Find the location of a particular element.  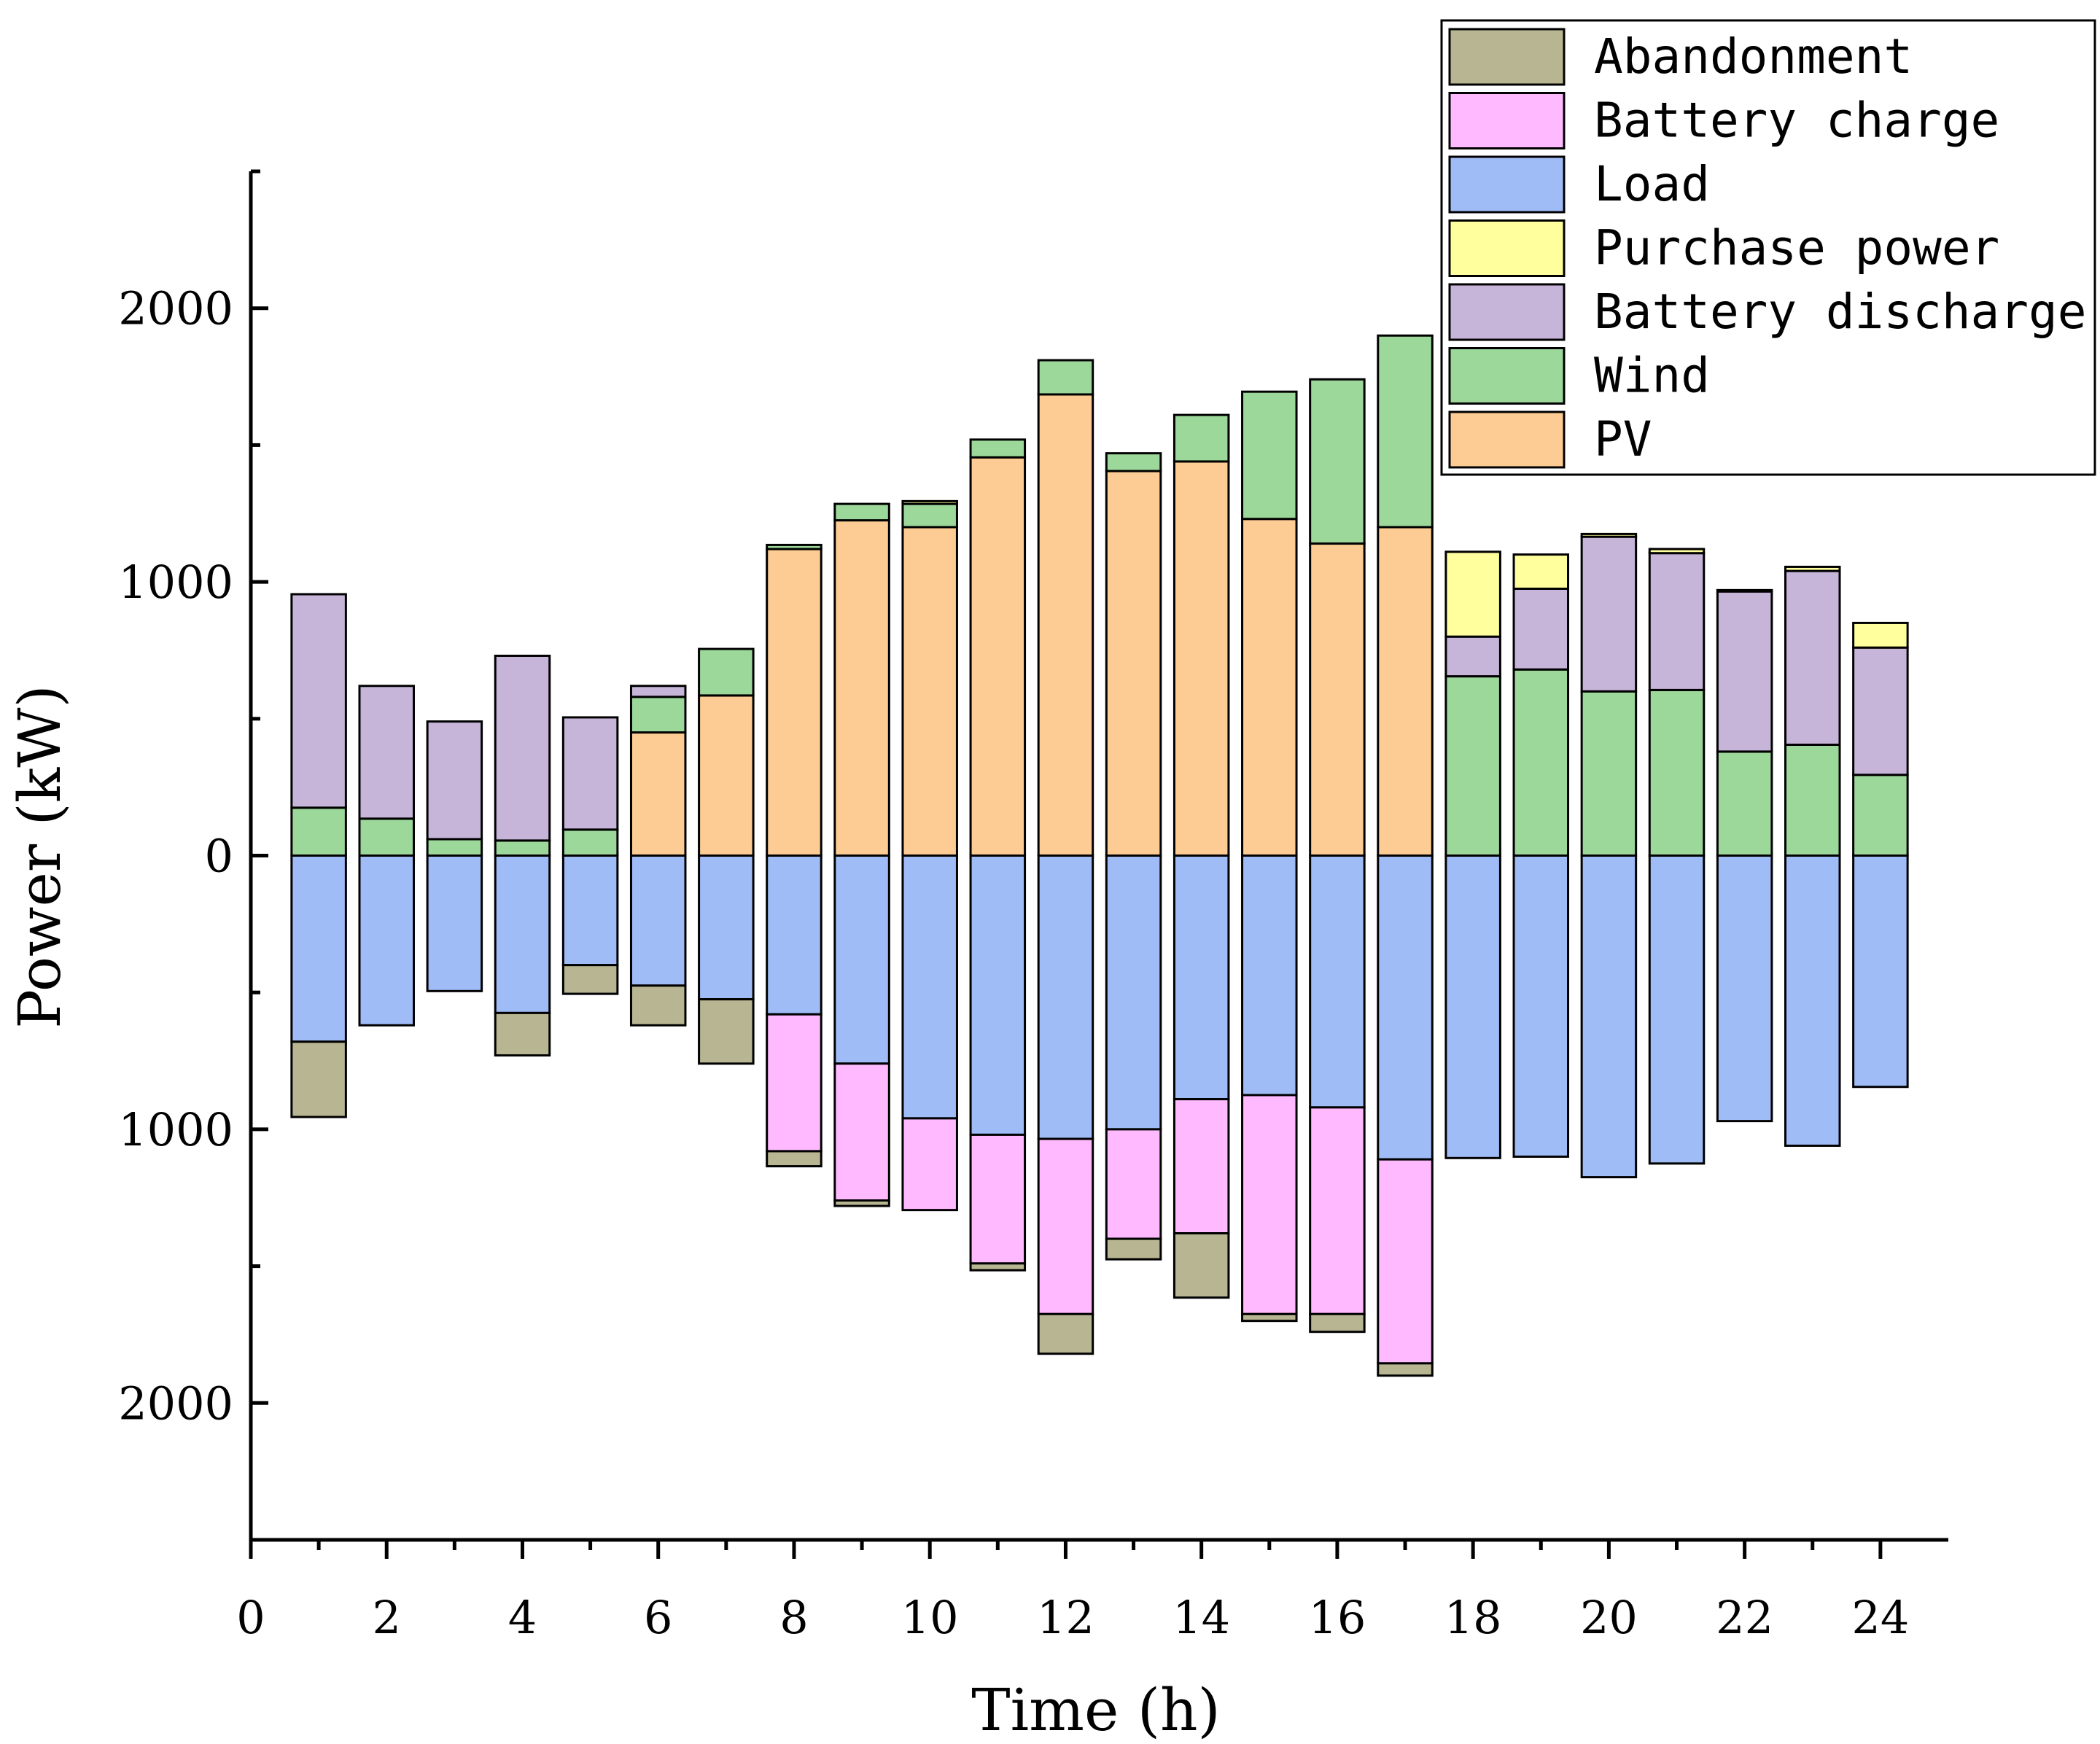

x-tick-label: 22 is located at coordinates (1744, 1617).